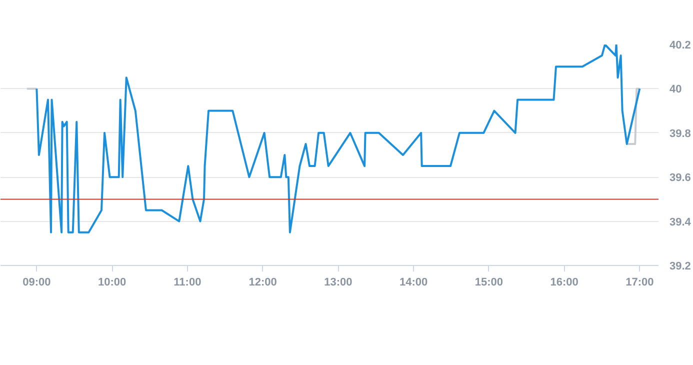  Describe the element at coordinates (676, 90) in the screenshot. I see `y-tick-label: 40` at that location.